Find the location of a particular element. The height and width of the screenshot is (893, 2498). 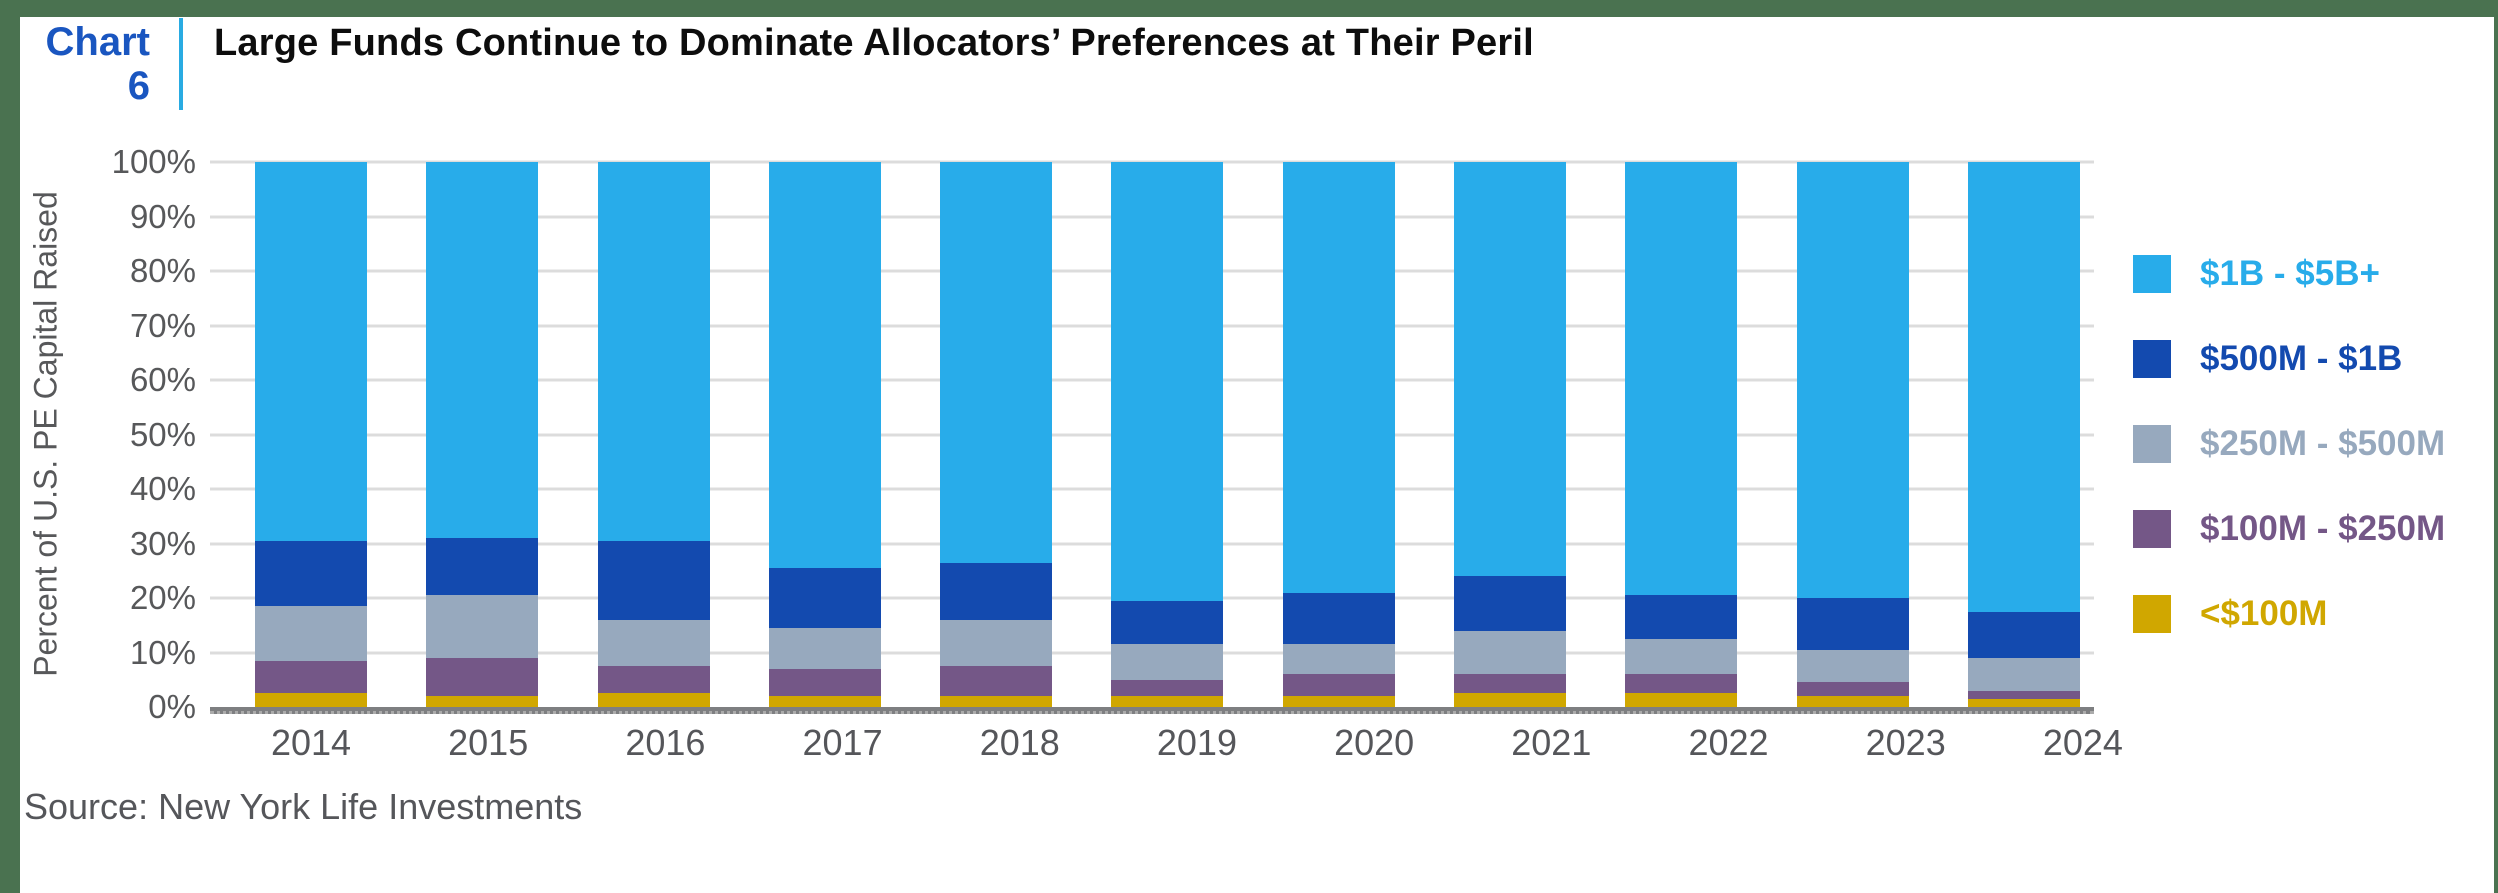

x-tick-label: 2020 is located at coordinates (1374, 742).